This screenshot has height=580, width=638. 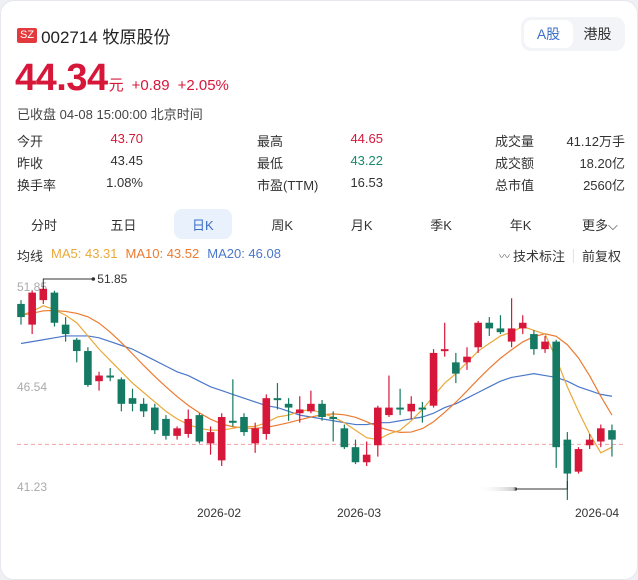 I want to click on market-a-share-button: A股, so click(x=548, y=34).